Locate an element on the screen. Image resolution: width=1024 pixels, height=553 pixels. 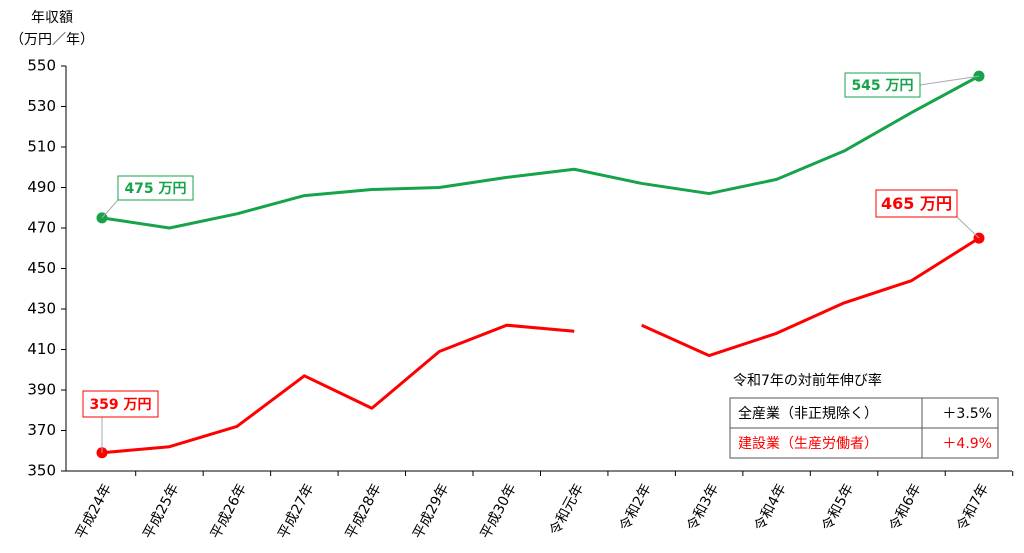
x-tick-label: 平成29年 is located at coordinates (431, 511).